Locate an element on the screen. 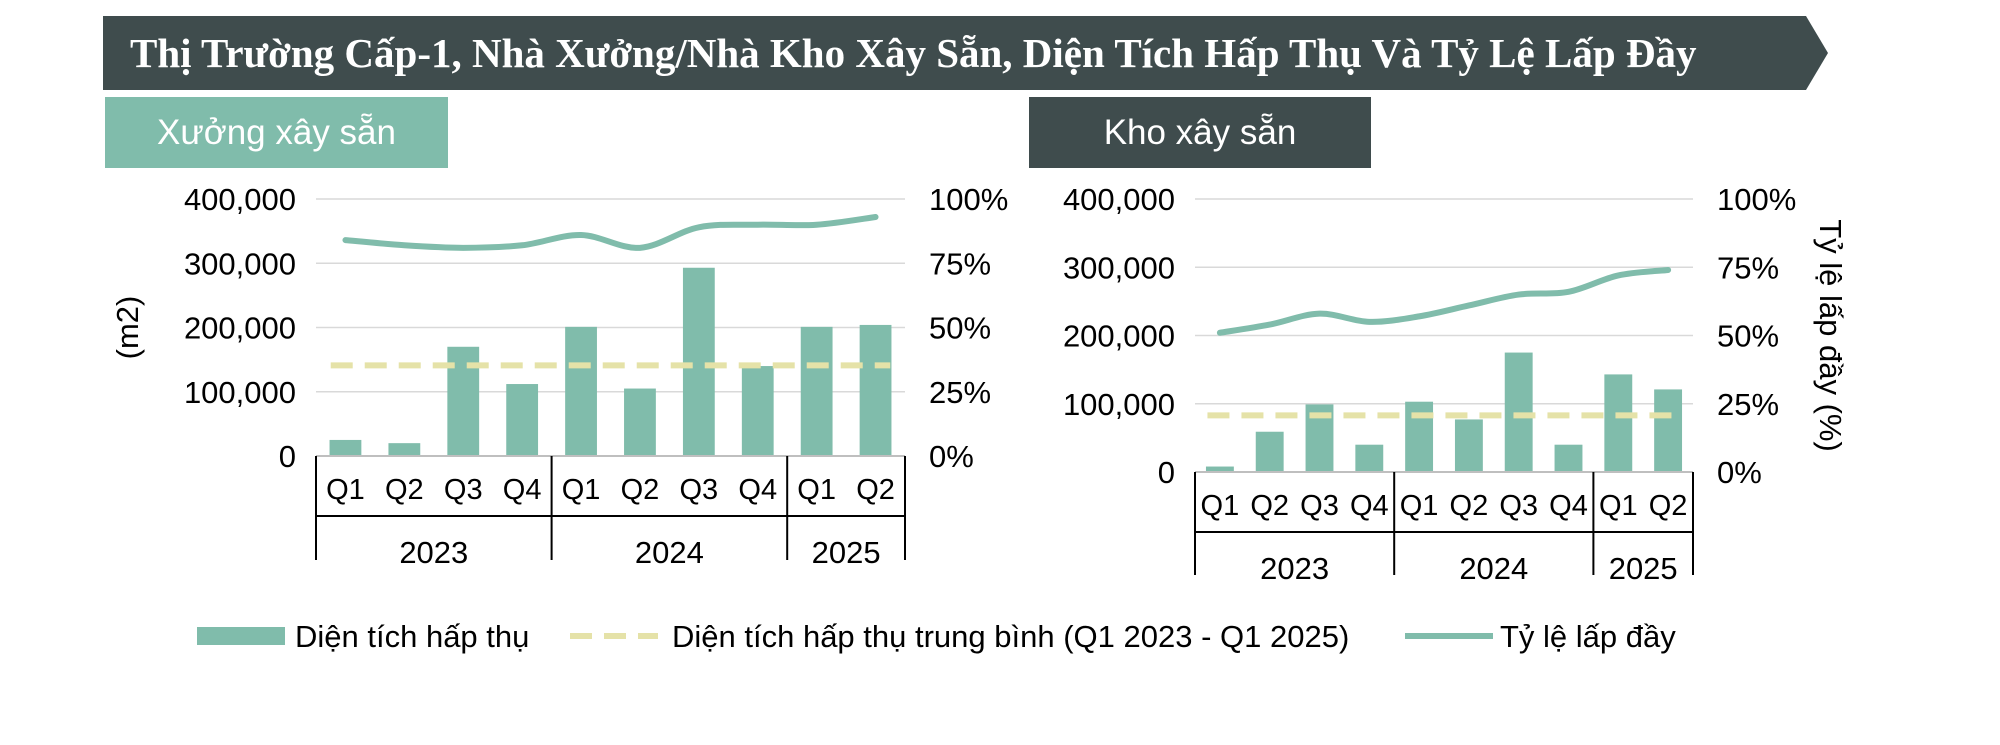 This screenshot has height=745, width=2000. panel-label-warehouse: Kho xây sẵn is located at coordinates (1200, 132).